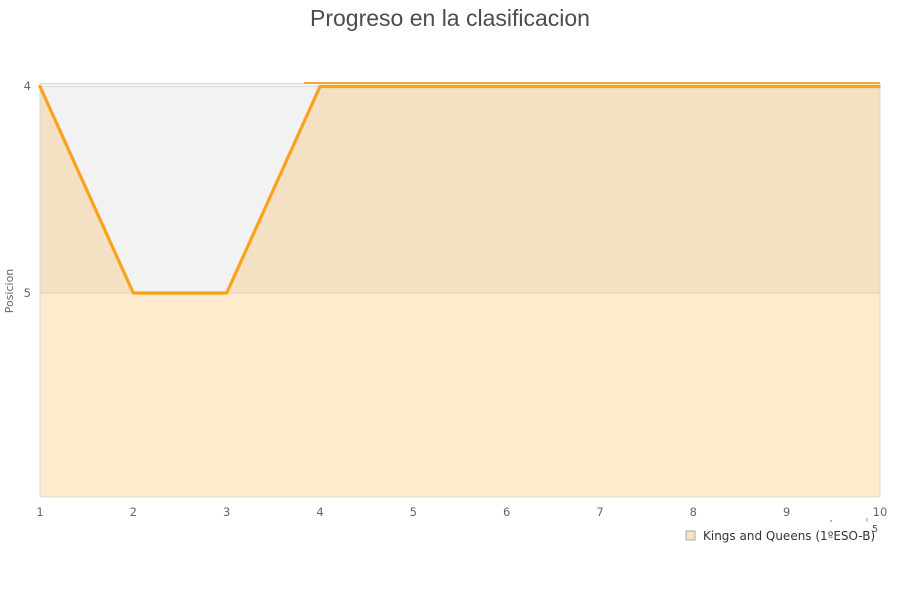 Image resolution: width=900 pixels, height=600 pixels. I want to click on y-tick-label-4: 4, so click(27, 86).